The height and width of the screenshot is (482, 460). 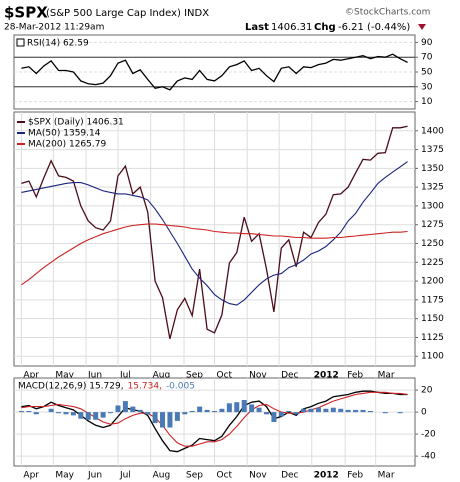 I want to click on y-tick-label: -20, so click(x=428, y=435).